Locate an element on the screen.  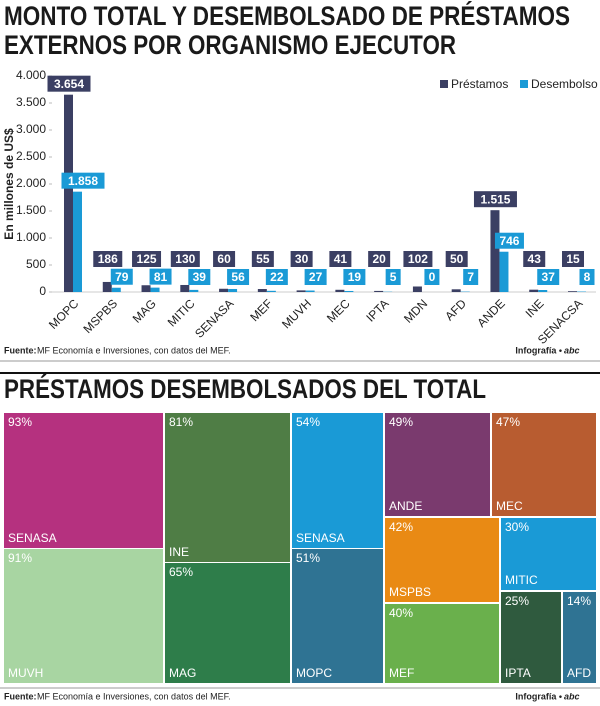
value-label: 39 is located at coordinates (200, 277).